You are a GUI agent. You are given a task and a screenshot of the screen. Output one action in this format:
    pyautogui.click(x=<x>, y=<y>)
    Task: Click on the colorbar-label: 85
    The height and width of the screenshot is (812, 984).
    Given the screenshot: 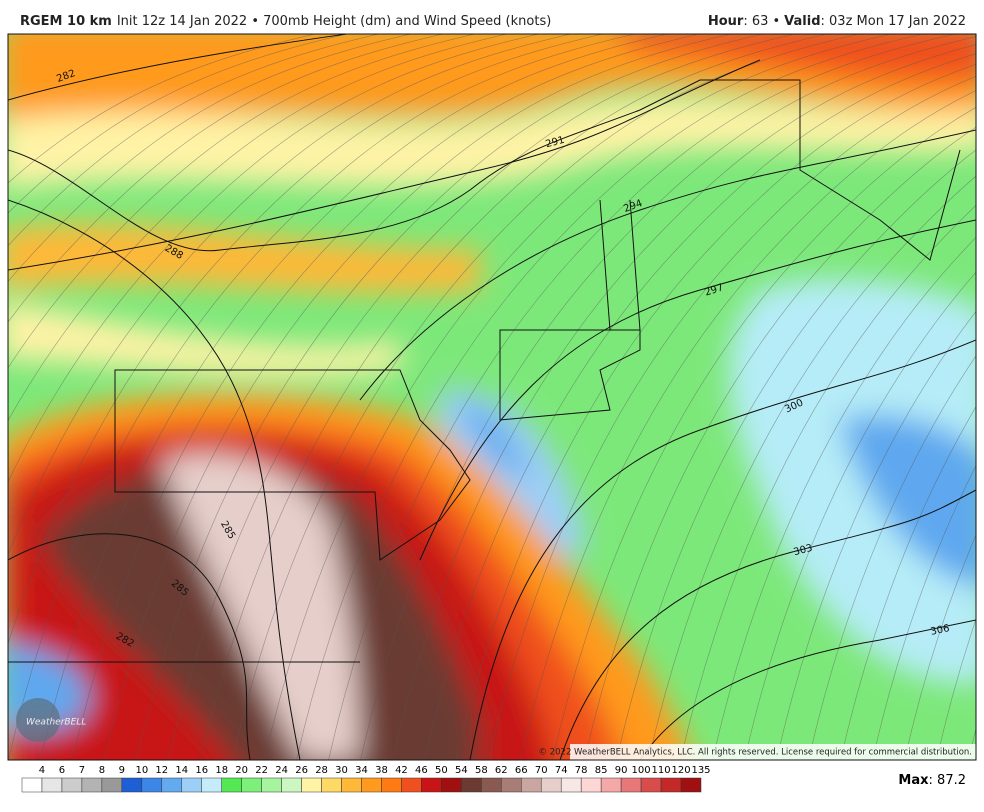 What is the action you would take?
    pyautogui.click(x=601, y=770)
    